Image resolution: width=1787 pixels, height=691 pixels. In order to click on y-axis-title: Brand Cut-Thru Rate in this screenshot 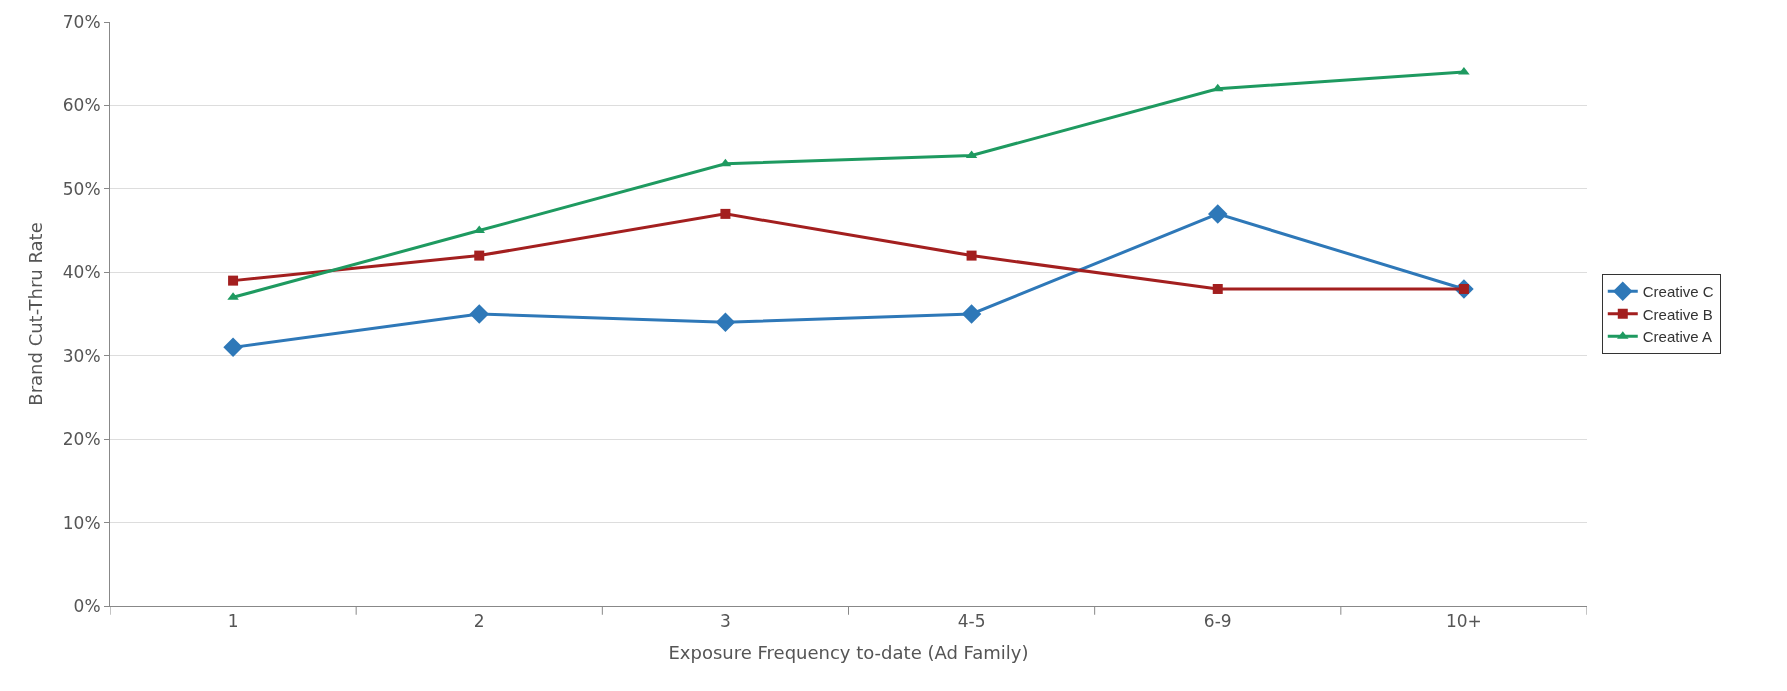, I will do `click(35, 314)`.